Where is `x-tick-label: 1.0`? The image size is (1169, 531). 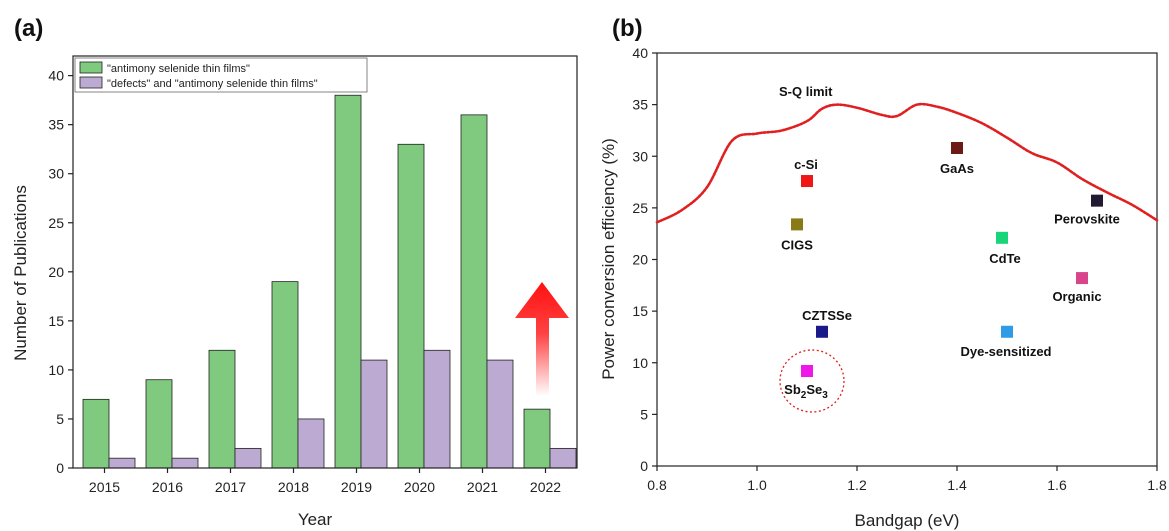
x-tick-label: 1.0 is located at coordinates (757, 485).